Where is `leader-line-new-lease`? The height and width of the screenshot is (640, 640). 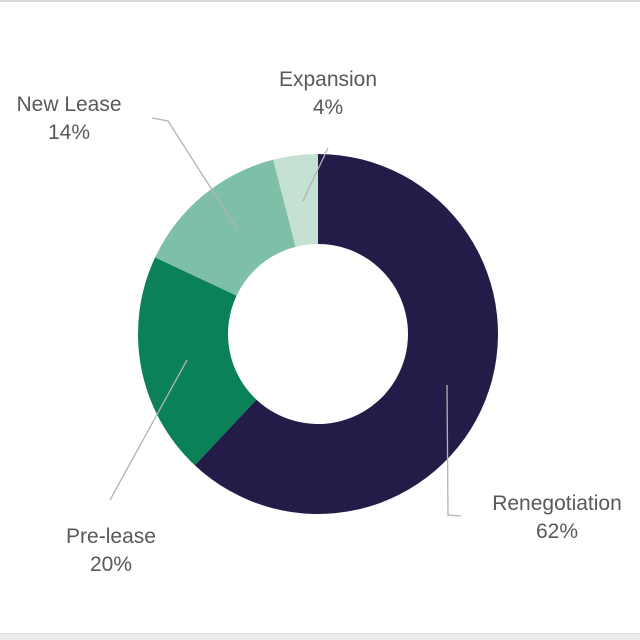 leader-line-new-lease is located at coordinates (194, 173).